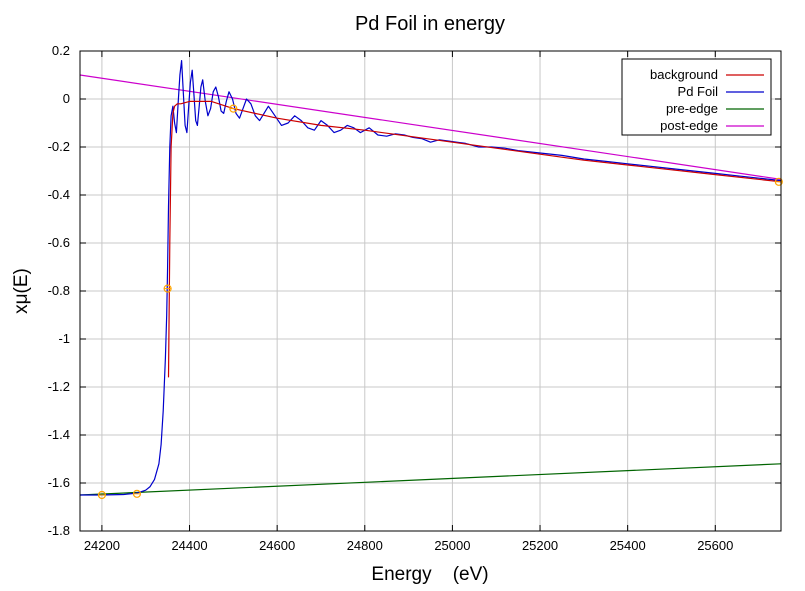  What do you see at coordinates (430, 24) in the screenshot?
I see `chart-title: Pd Foil in energy` at bounding box center [430, 24].